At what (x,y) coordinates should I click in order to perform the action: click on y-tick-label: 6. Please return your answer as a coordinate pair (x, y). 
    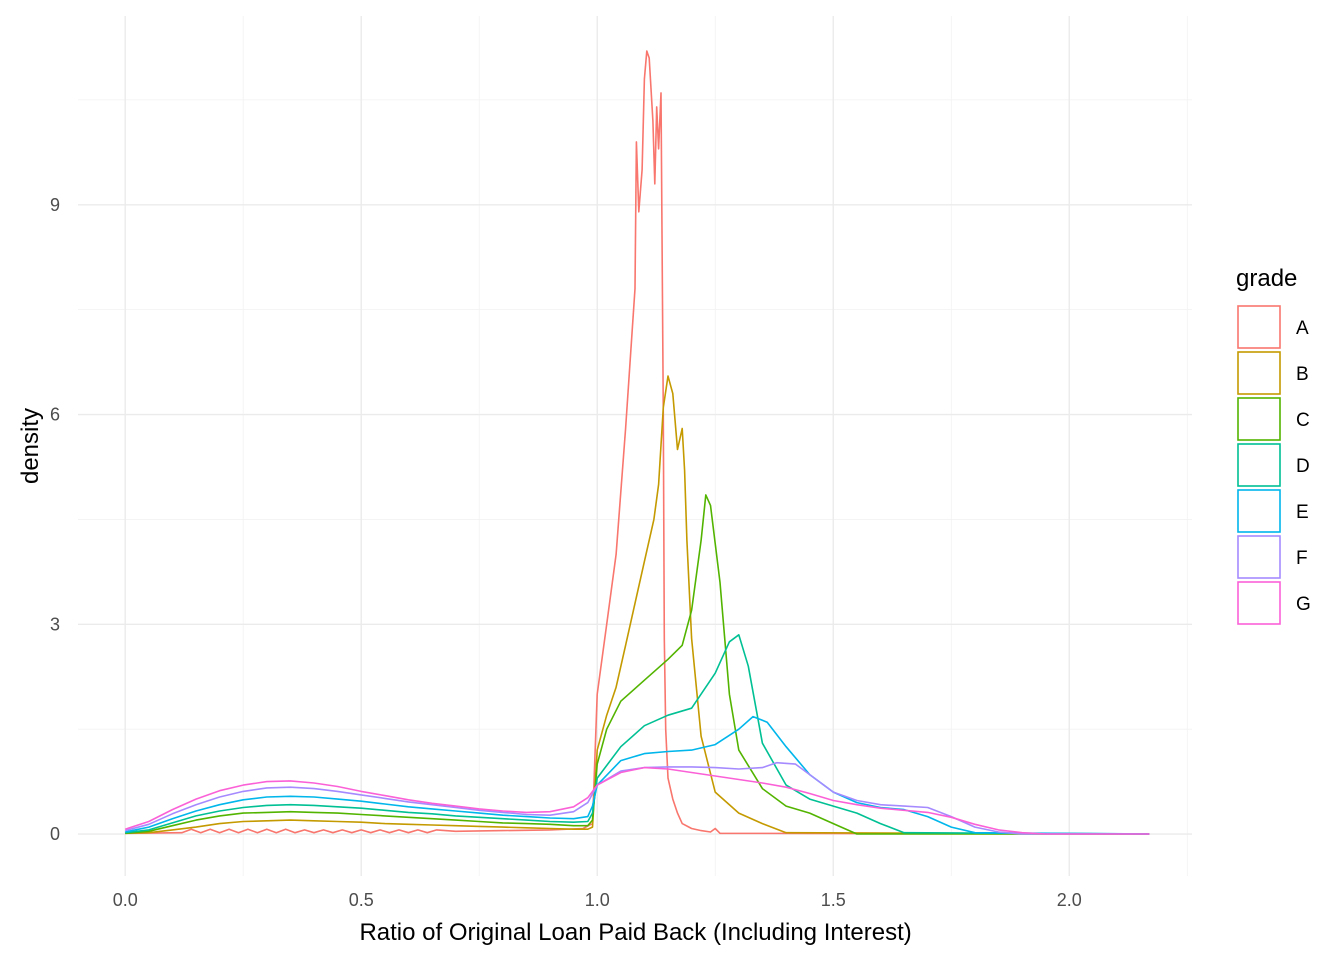
    Looking at the image, I should click on (55, 415).